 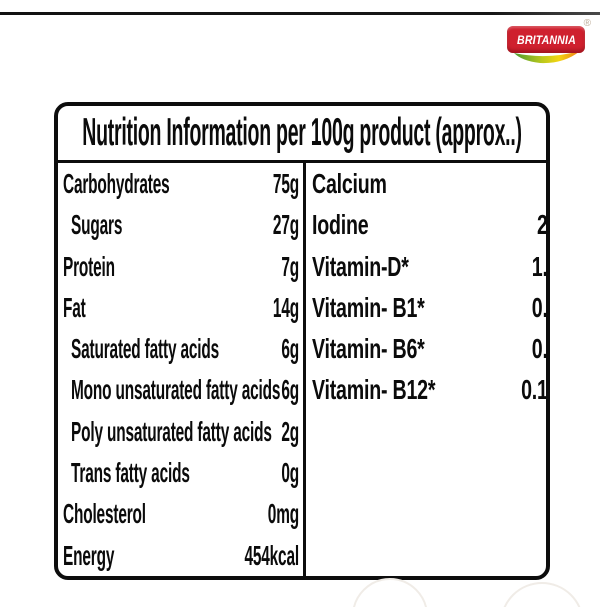 I want to click on nutrient-value: 0.30mg, so click(x=539, y=349).